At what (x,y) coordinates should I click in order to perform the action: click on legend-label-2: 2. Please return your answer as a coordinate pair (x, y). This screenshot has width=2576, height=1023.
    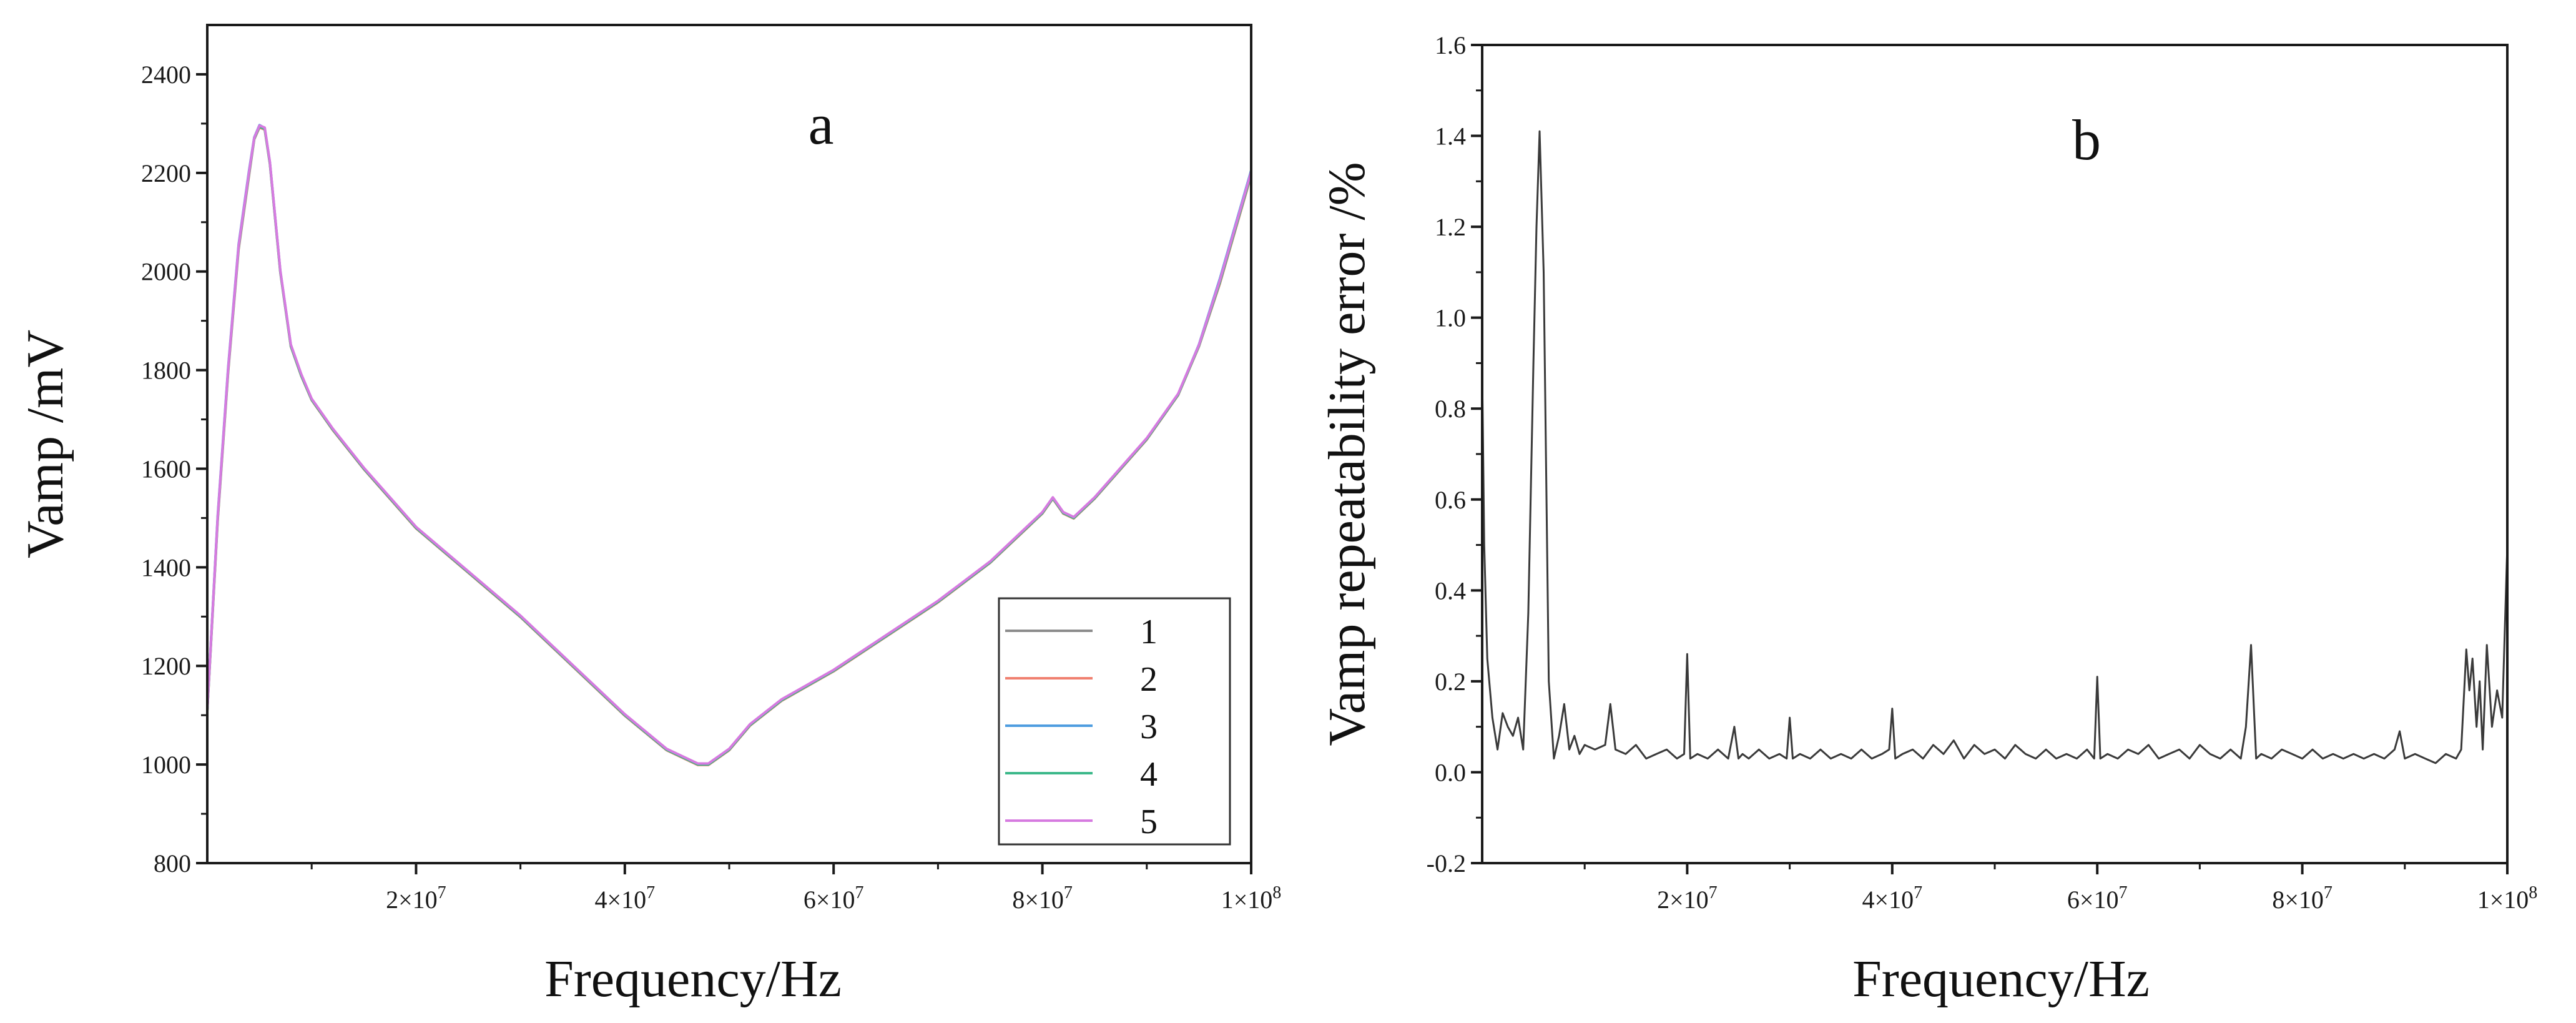
    Looking at the image, I should click on (1149, 679).